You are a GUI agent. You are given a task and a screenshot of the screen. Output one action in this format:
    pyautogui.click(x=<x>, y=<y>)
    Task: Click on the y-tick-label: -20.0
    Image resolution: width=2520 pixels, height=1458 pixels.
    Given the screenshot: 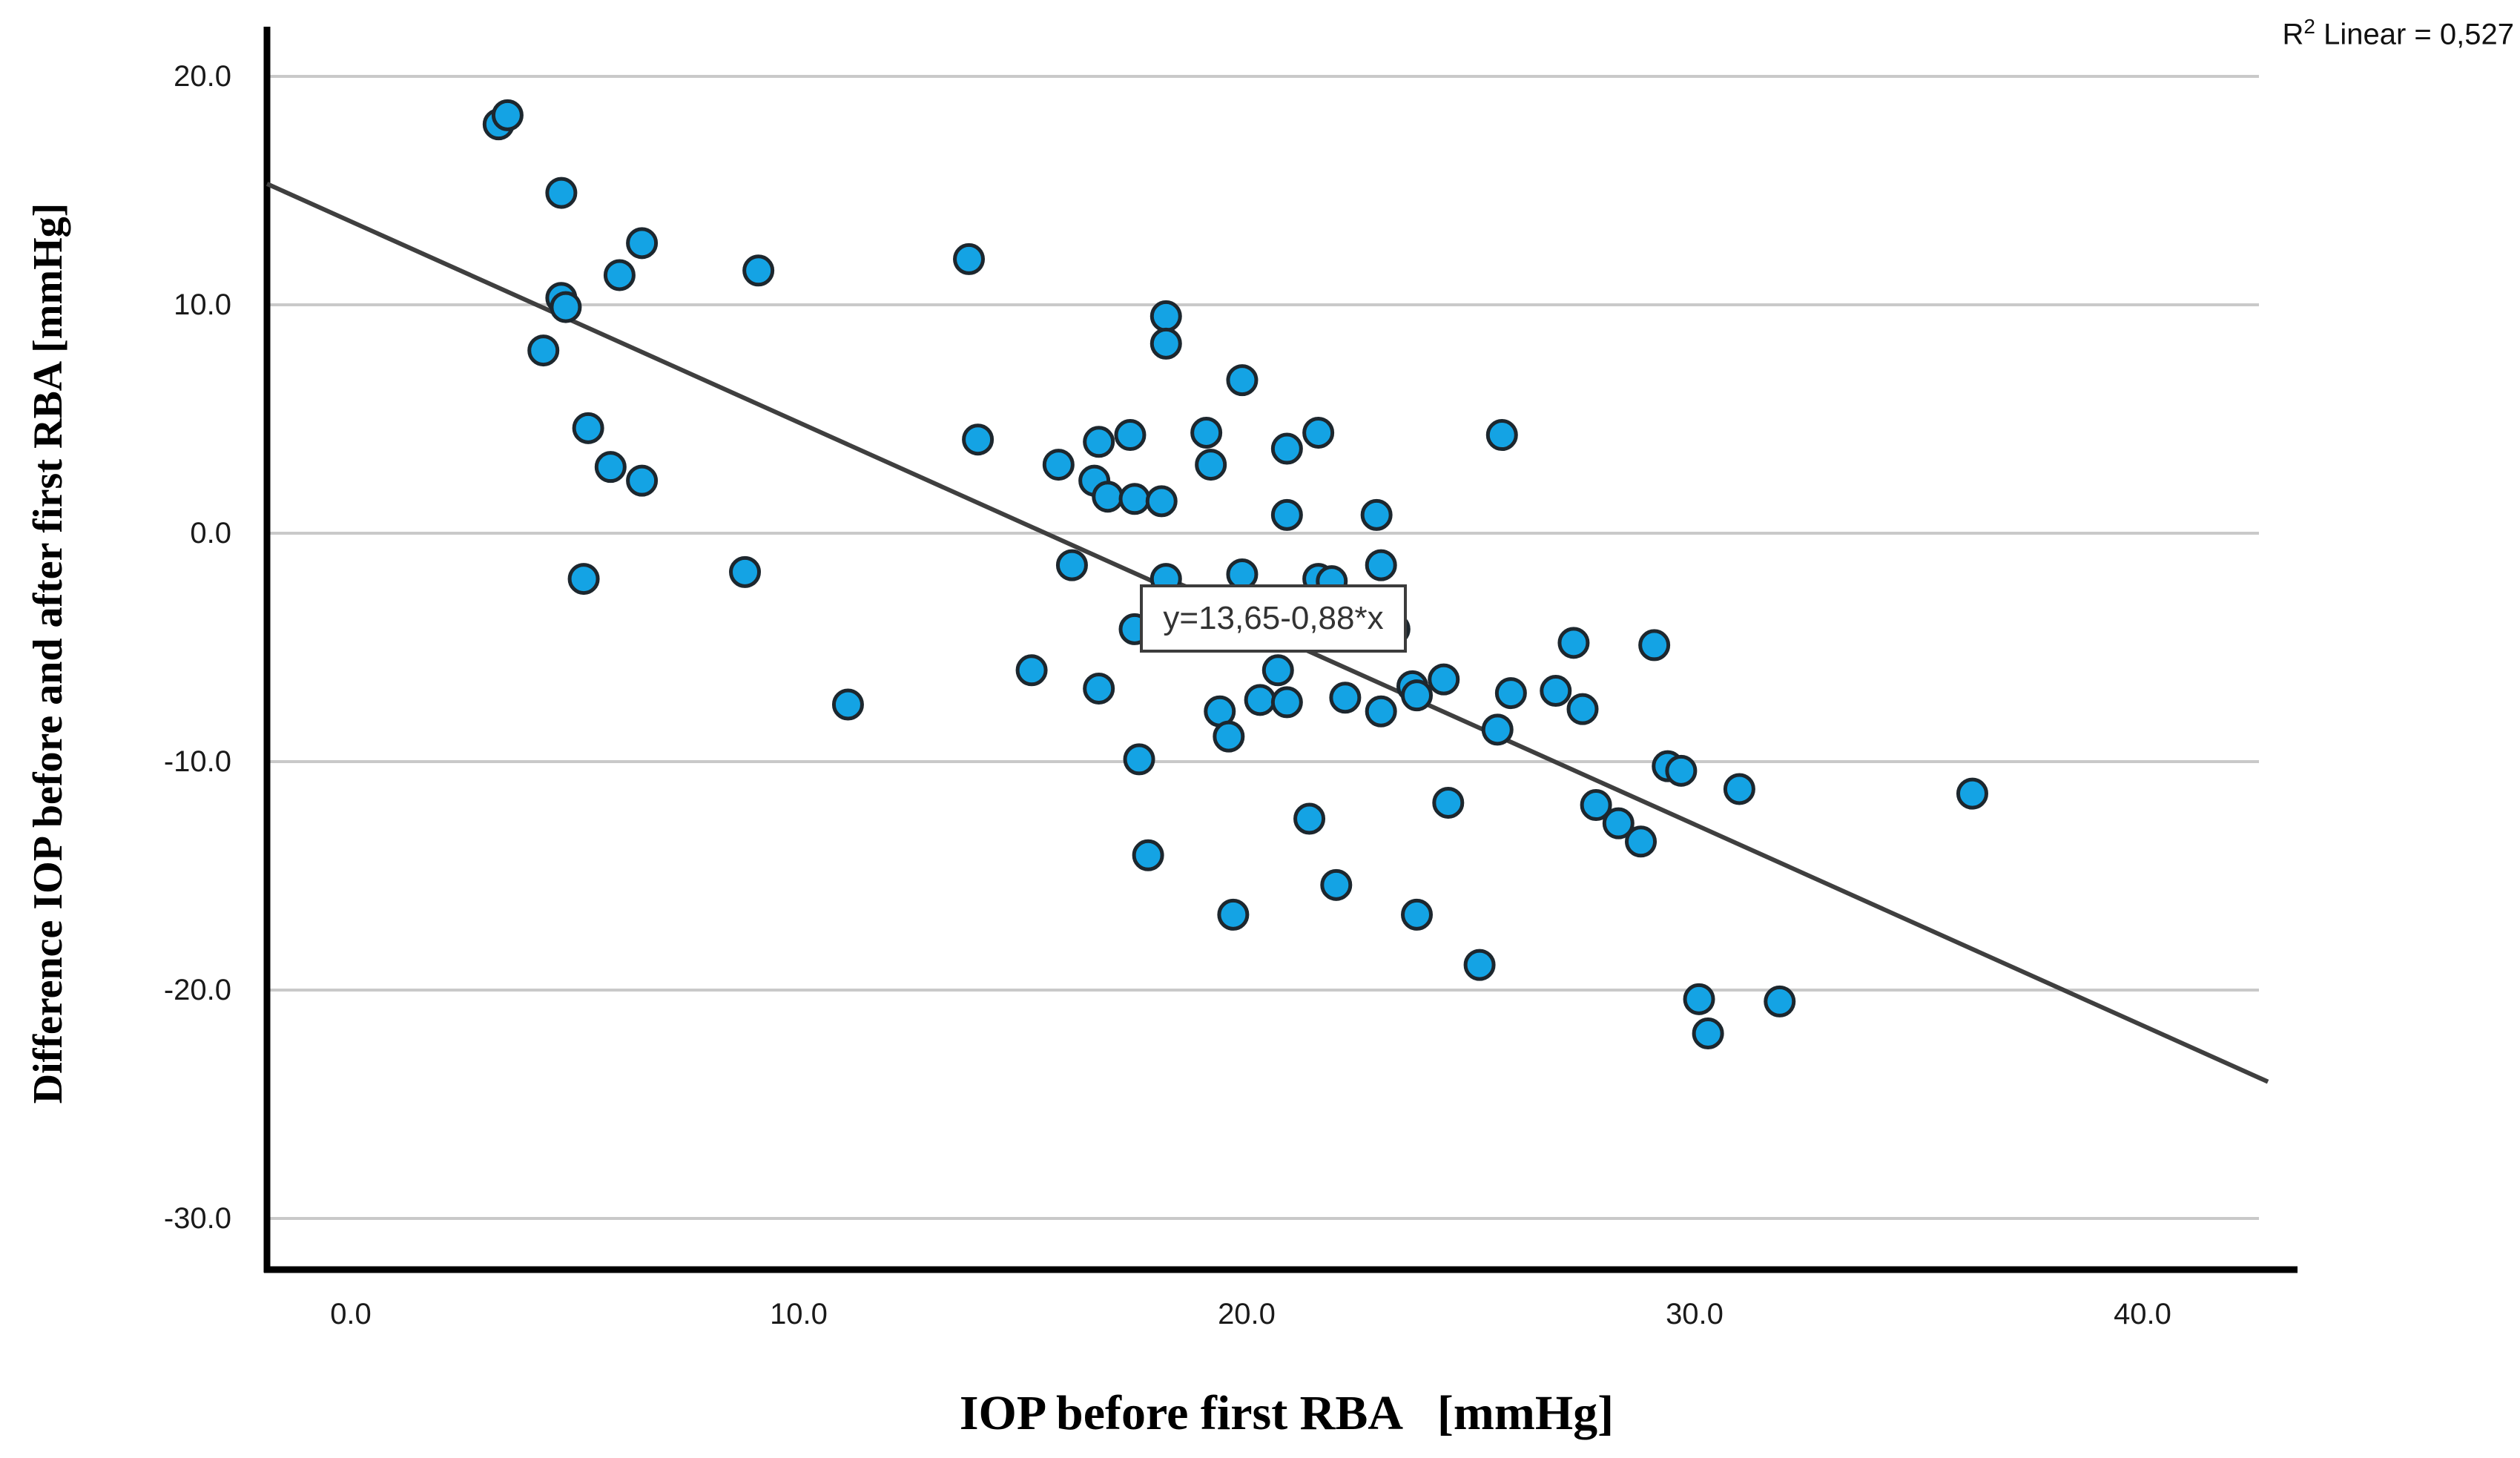 What is the action you would take?
    pyautogui.click(x=197, y=990)
    